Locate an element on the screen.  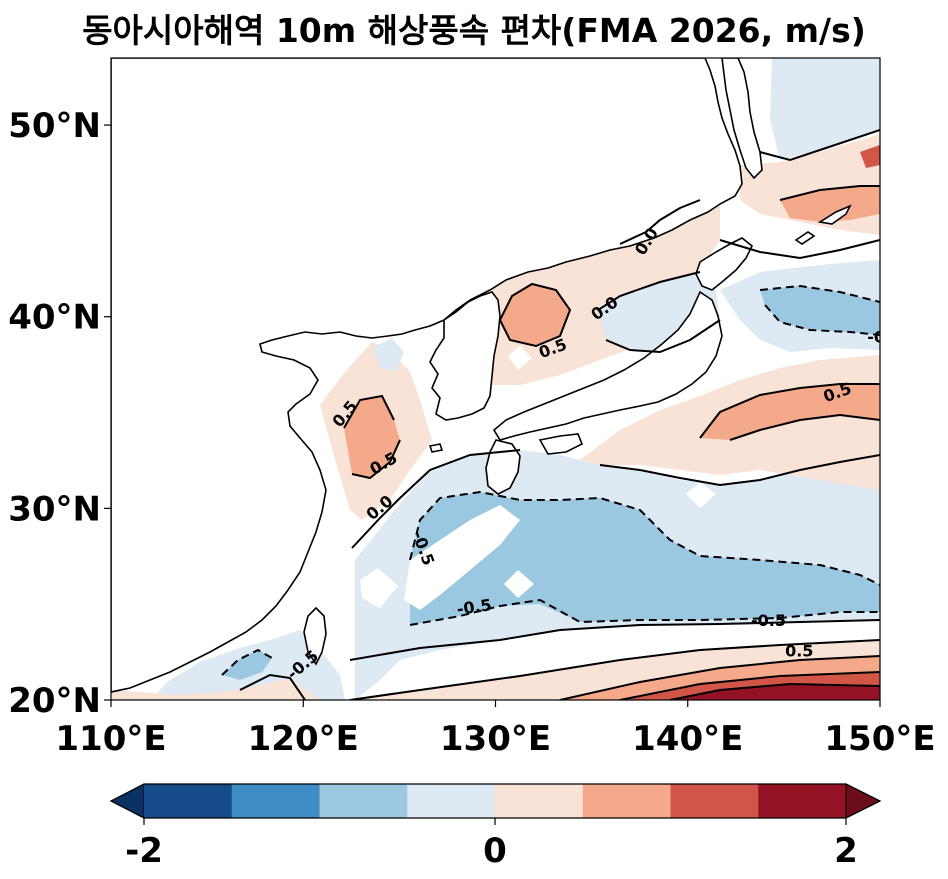
y-tick-label: 40°N is located at coordinates (54, 318).